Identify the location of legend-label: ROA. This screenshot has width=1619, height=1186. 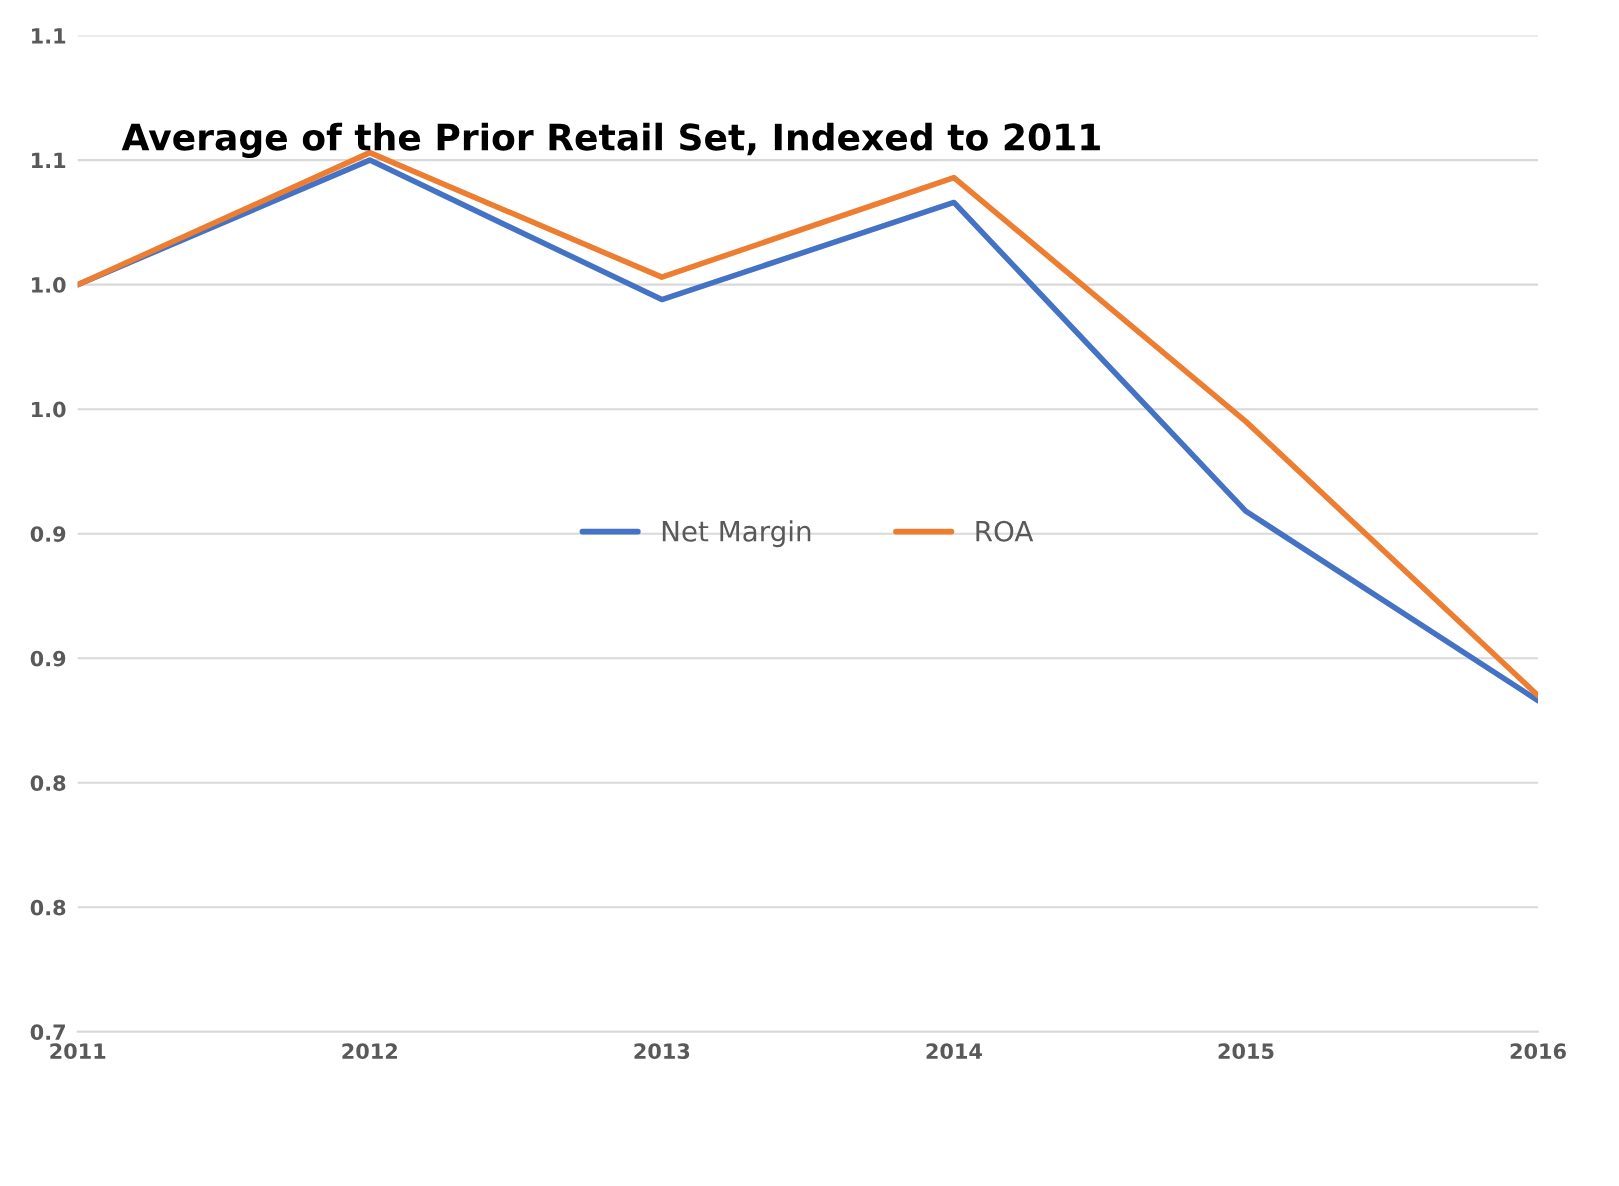
(1005, 531).